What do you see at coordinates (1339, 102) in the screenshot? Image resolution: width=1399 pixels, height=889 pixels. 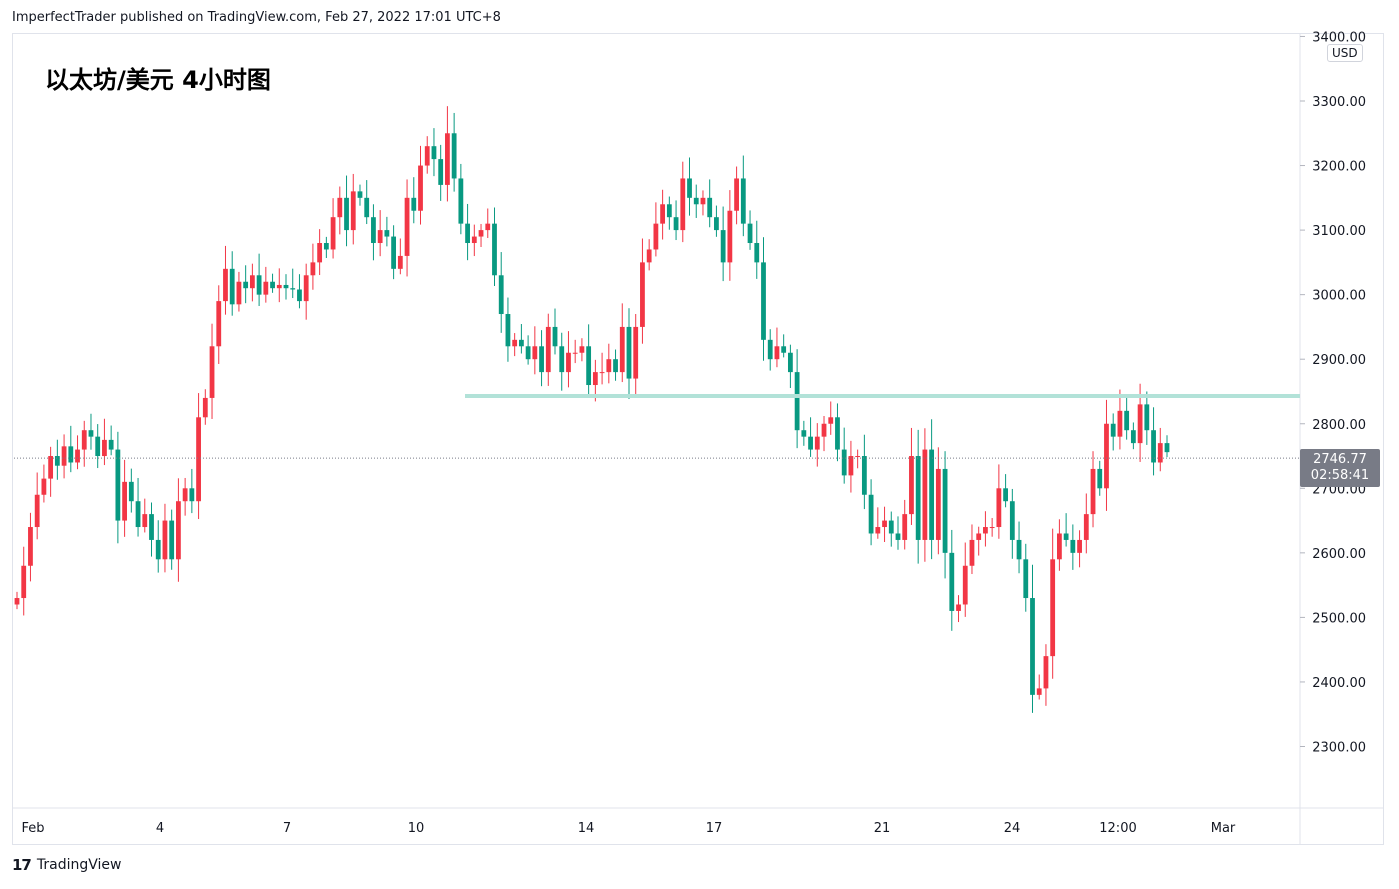 I see `y-tick-label: 3300.00` at bounding box center [1339, 102].